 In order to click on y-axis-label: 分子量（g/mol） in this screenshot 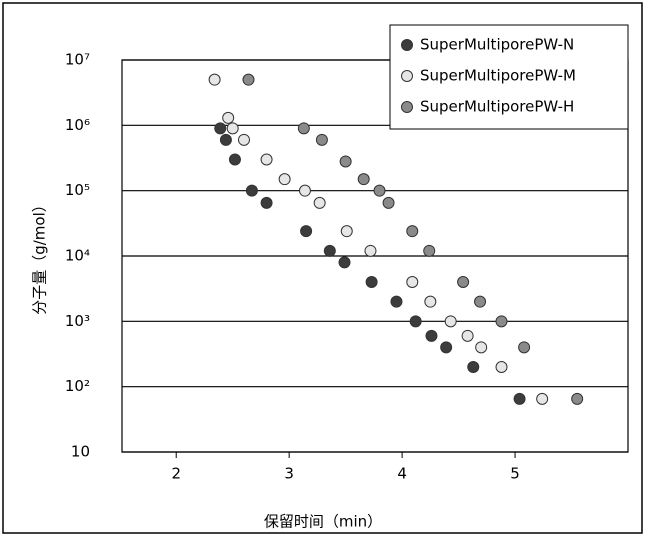, I will do `click(40, 256)`.